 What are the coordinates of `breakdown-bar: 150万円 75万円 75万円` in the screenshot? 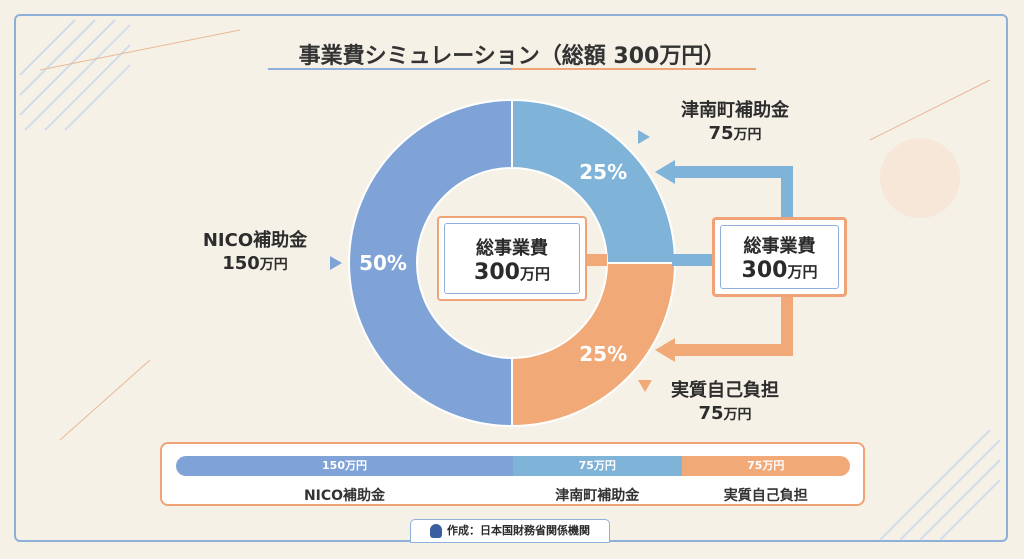 It's located at (513, 466).